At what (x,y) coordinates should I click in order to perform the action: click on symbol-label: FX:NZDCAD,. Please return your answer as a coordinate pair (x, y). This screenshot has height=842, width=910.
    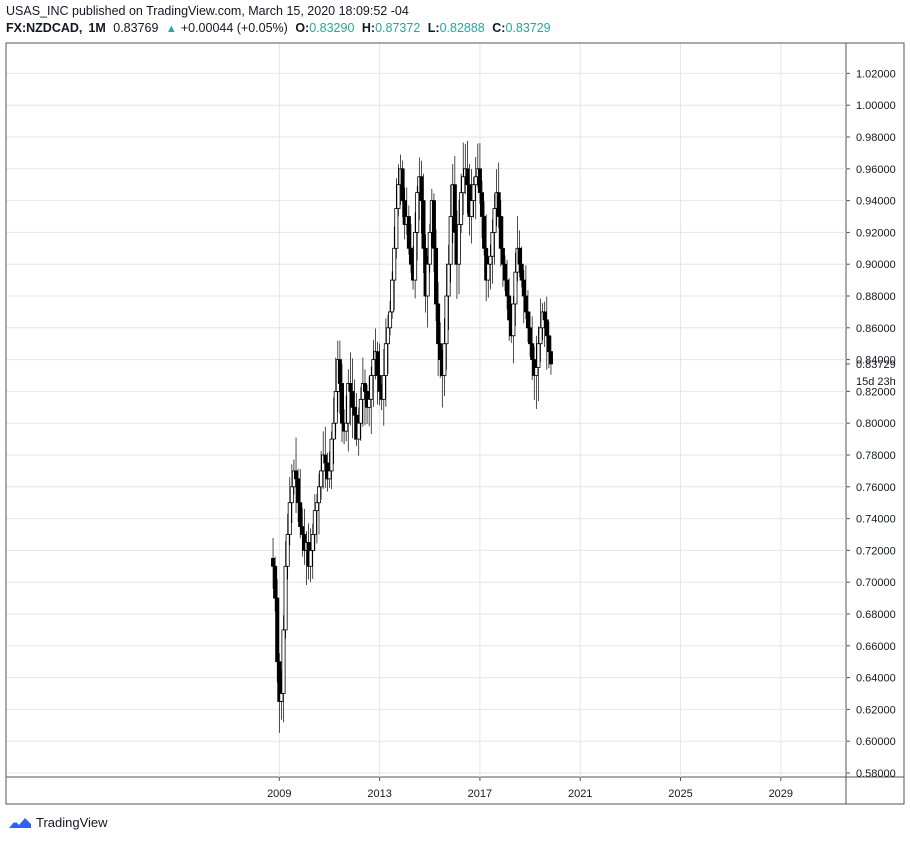
    Looking at the image, I should click on (44, 28).